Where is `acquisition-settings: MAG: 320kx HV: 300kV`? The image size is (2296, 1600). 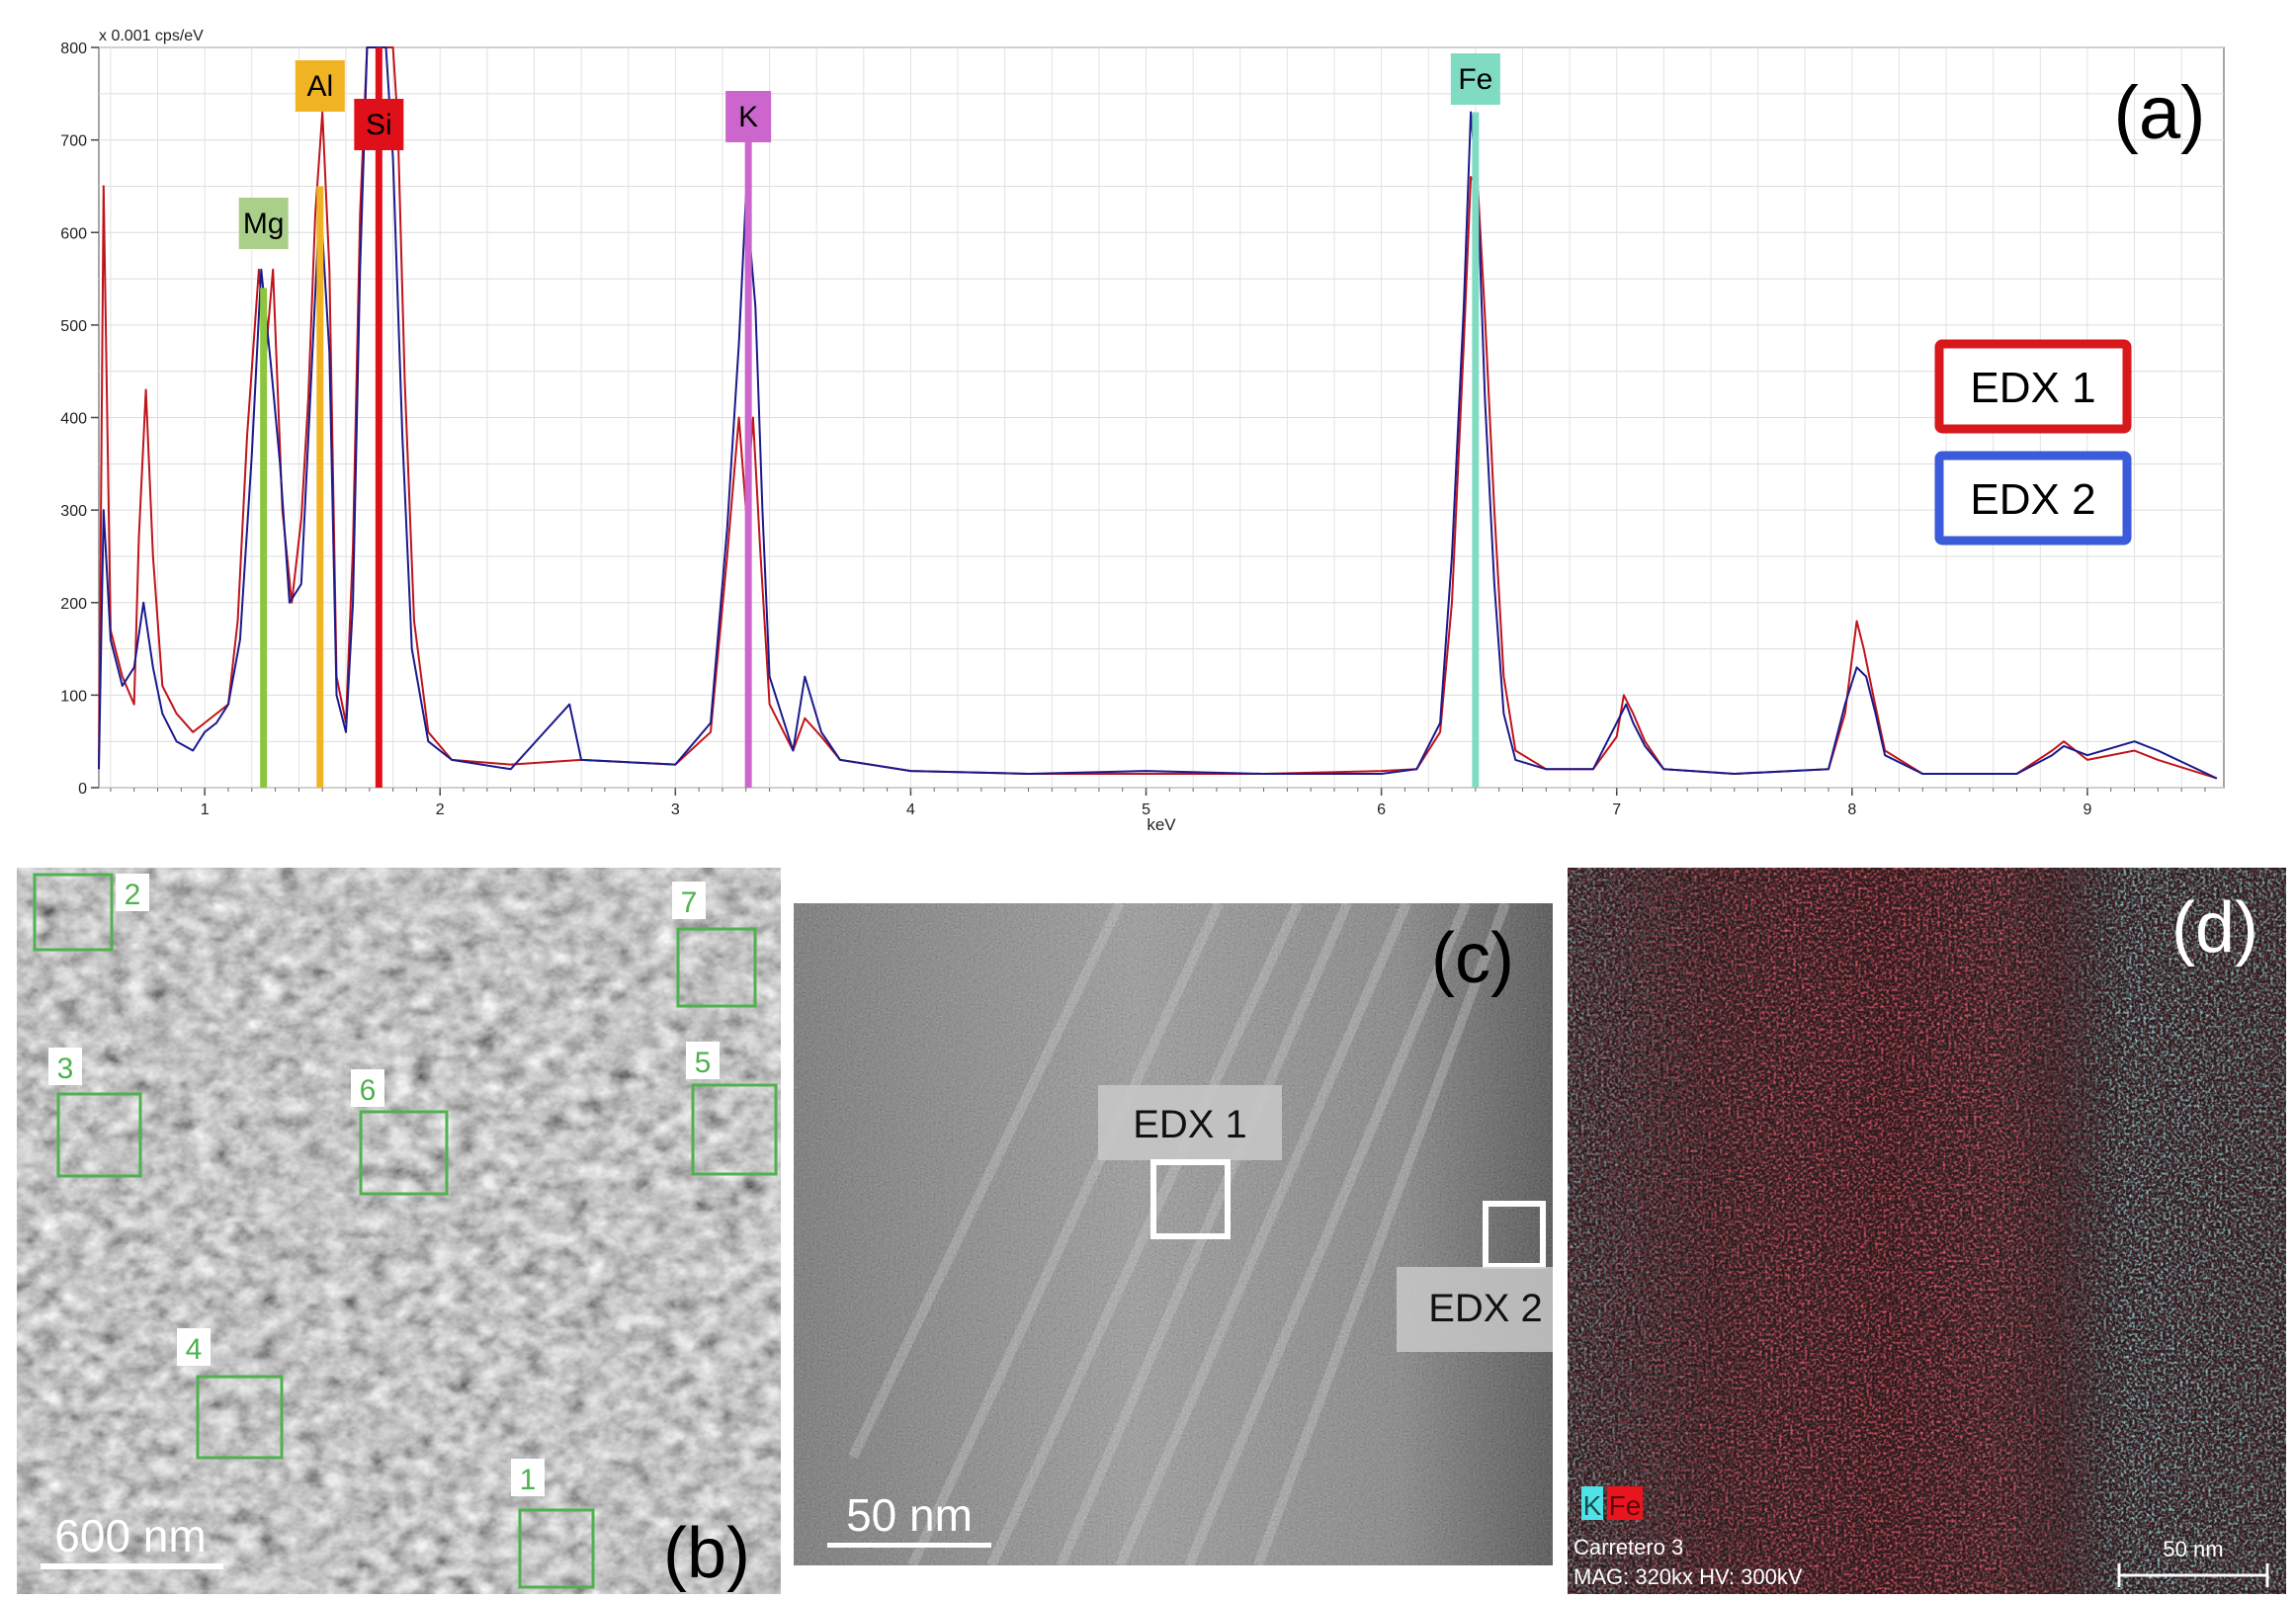 acquisition-settings: MAG: 320kx HV: 300kV is located at coordinates (1688, 1577).